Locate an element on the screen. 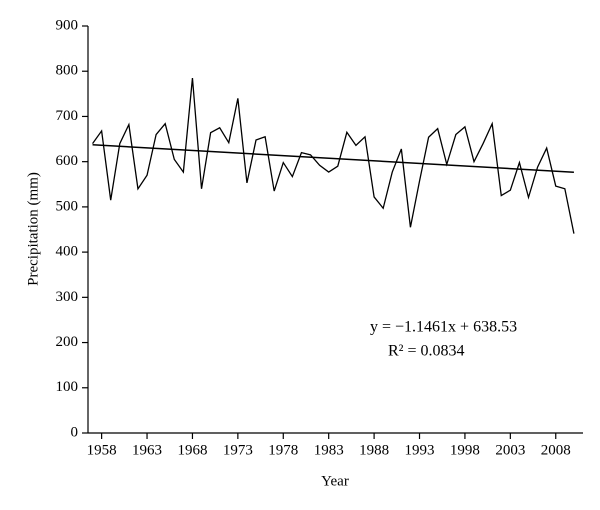 The width and height of the screenshot is (600, 510). y-tick-label: 500 is located at coordinates (67, 206).